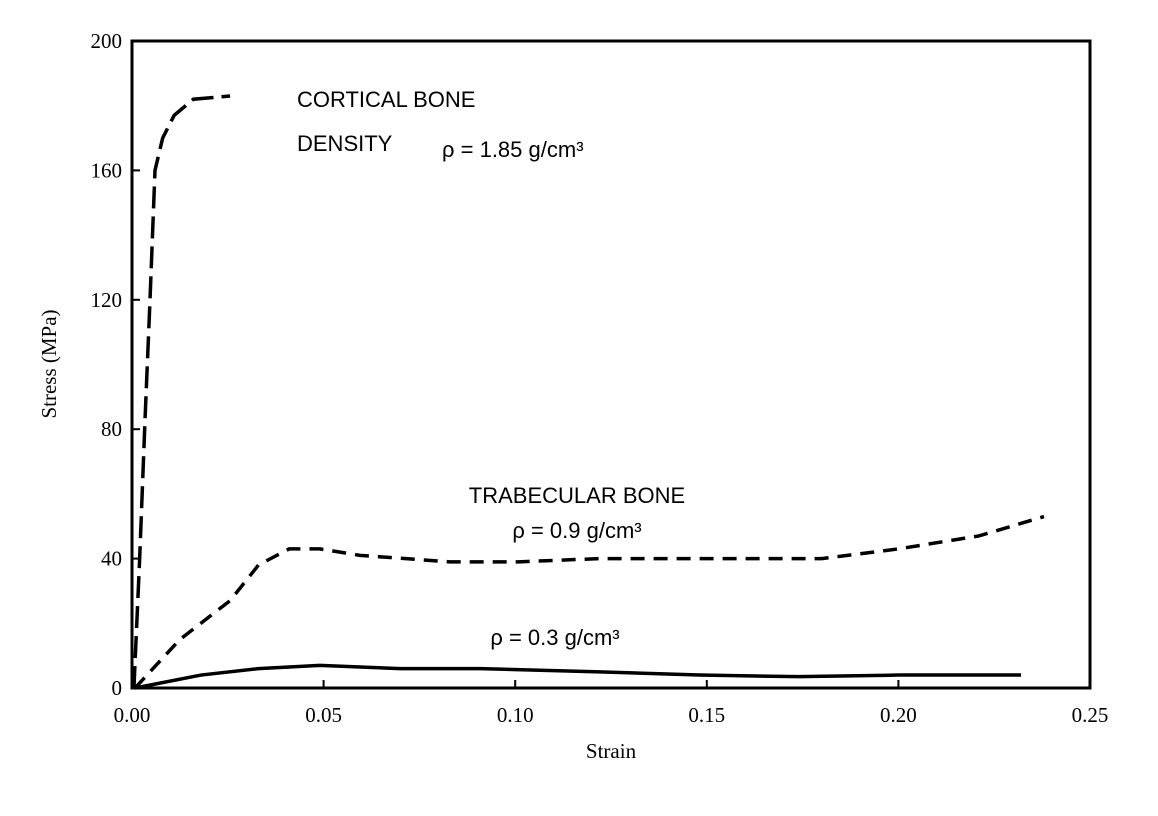 The height and width of the screenshot is (816, 1158). Describe the element at coordinates (323, 715) in the screenshot. I see `x-tick-label: 0.05` at that location.